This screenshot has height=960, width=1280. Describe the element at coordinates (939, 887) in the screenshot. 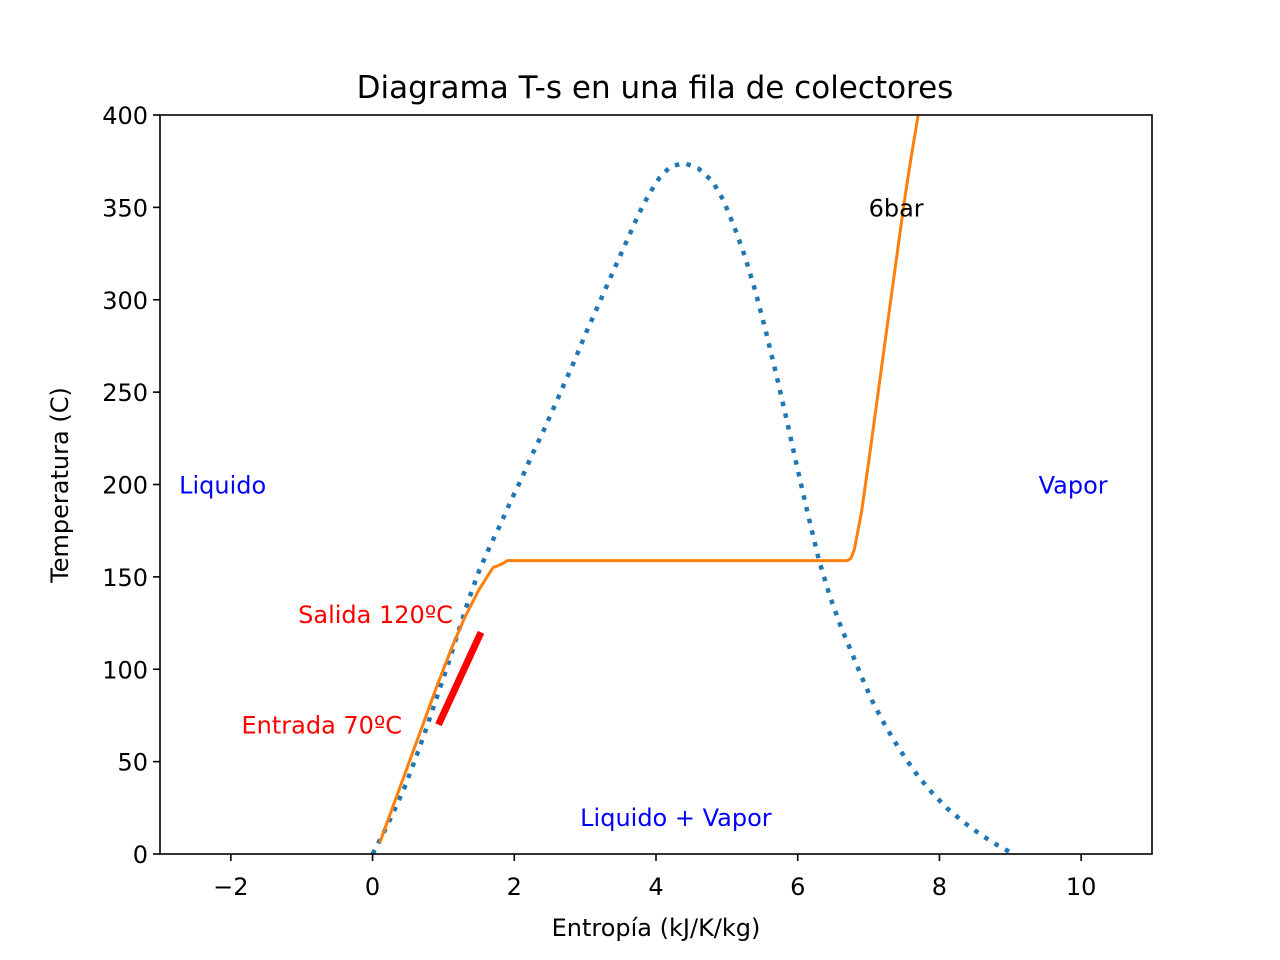

I see `x-tick-label: 8` at that location.